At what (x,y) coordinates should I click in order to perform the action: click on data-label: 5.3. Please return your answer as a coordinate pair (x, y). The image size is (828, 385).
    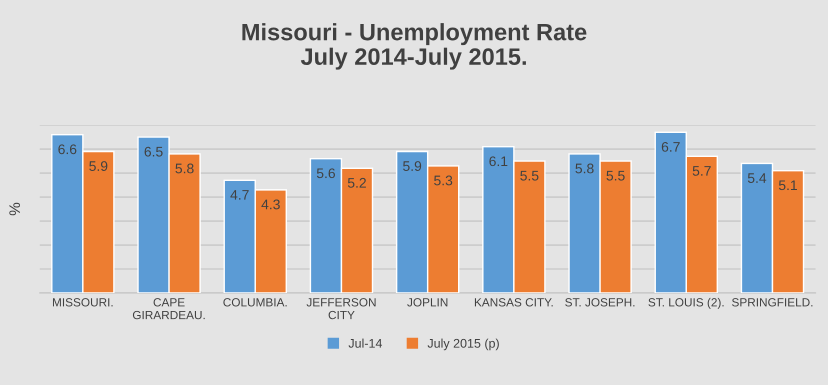
    Looking at the image, I should click on (443, 181).